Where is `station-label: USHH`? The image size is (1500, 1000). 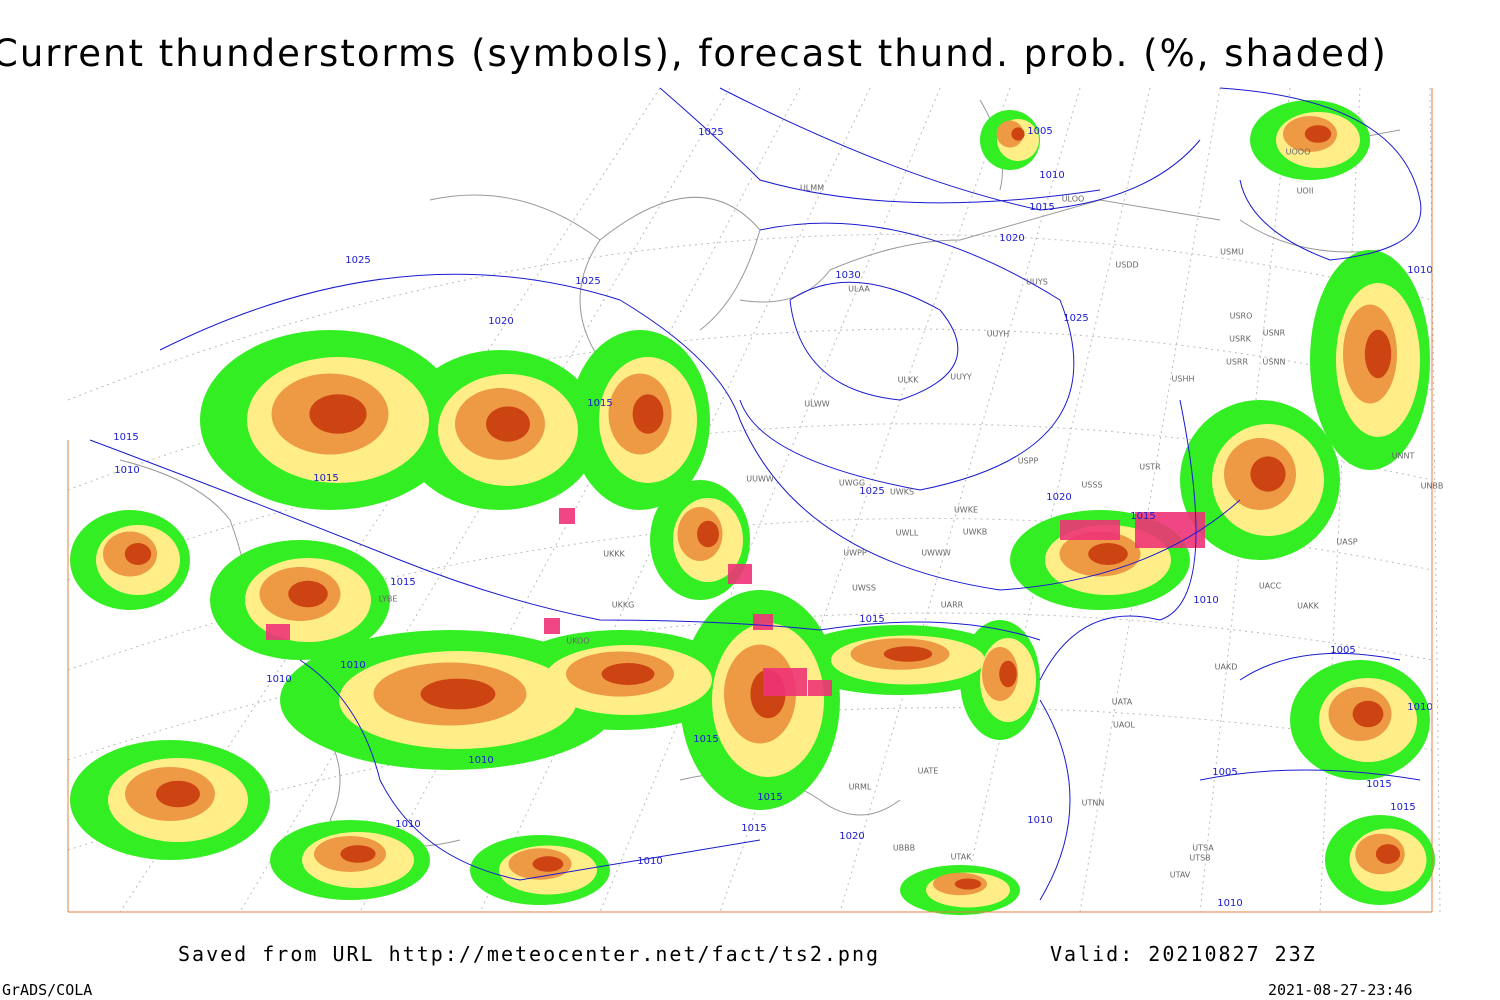
station-label: USHH is located at coordinates (1183, 379).